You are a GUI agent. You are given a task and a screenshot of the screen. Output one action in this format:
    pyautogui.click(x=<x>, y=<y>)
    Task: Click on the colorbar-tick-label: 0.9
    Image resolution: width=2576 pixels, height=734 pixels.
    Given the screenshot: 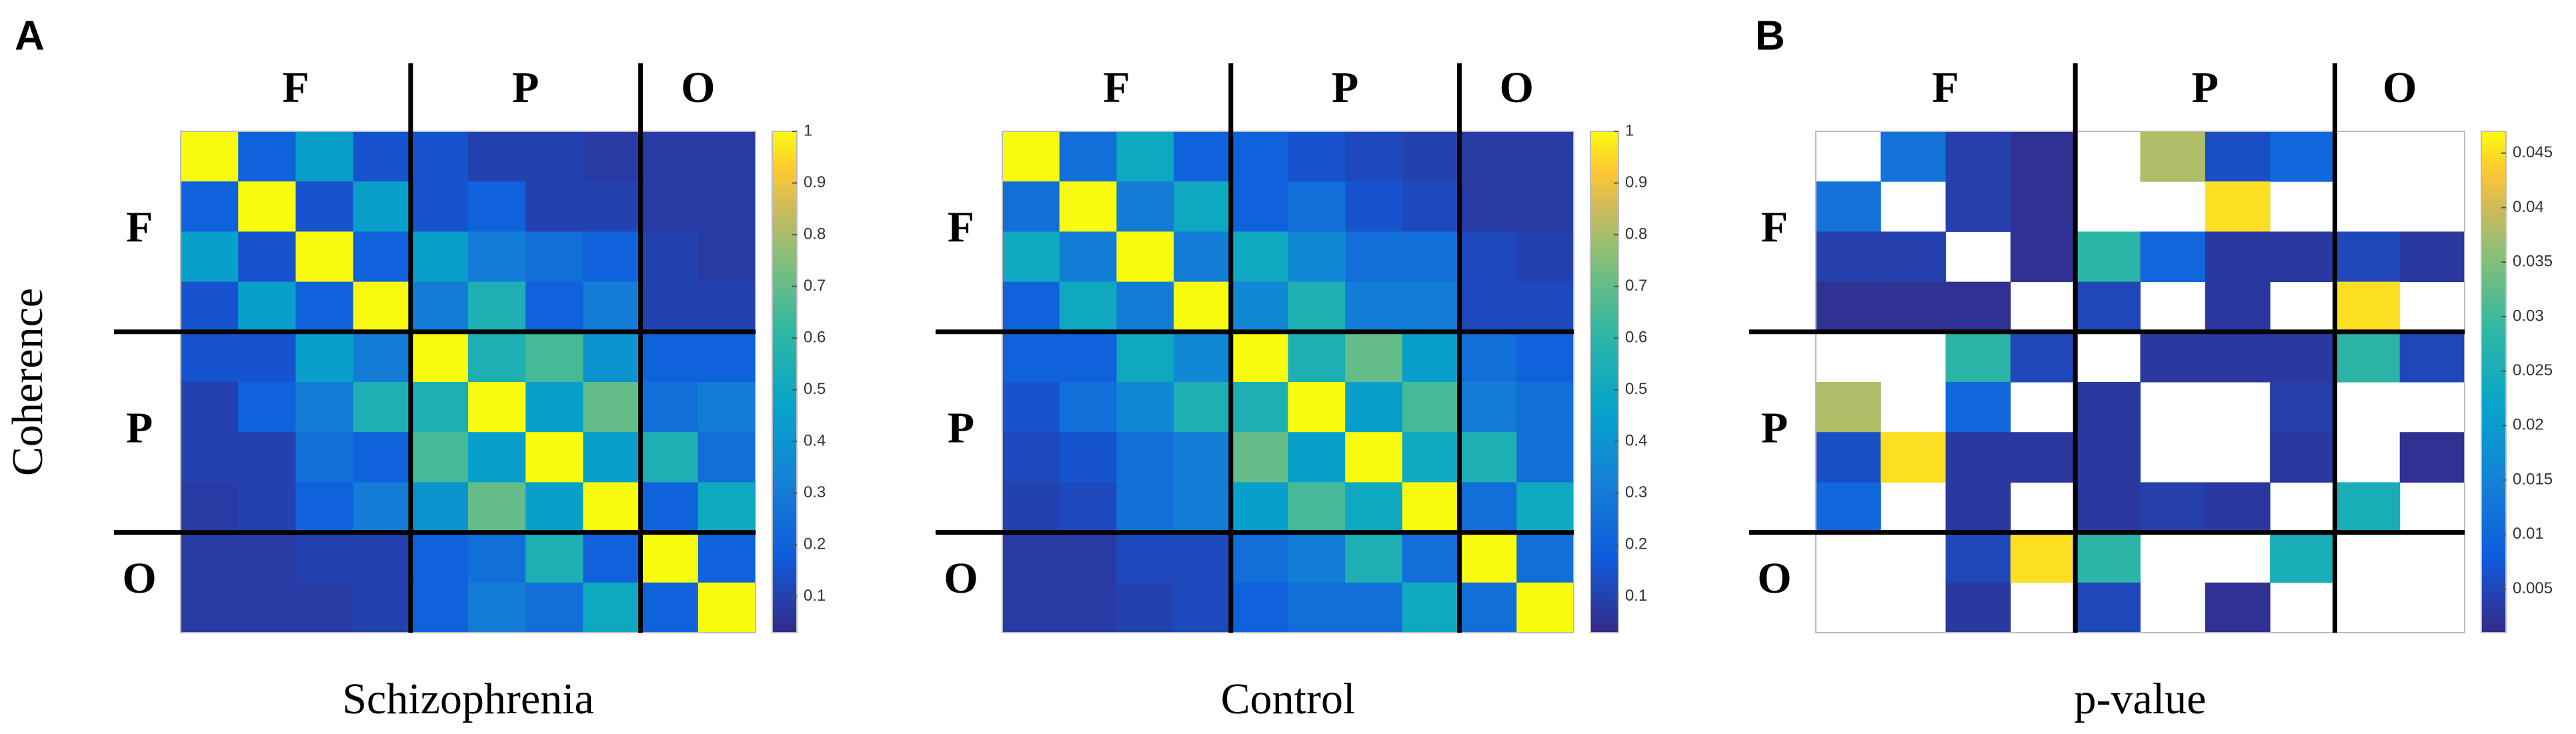 What is the action you would take?
    pyautogui.click(x=815, y=182)
    